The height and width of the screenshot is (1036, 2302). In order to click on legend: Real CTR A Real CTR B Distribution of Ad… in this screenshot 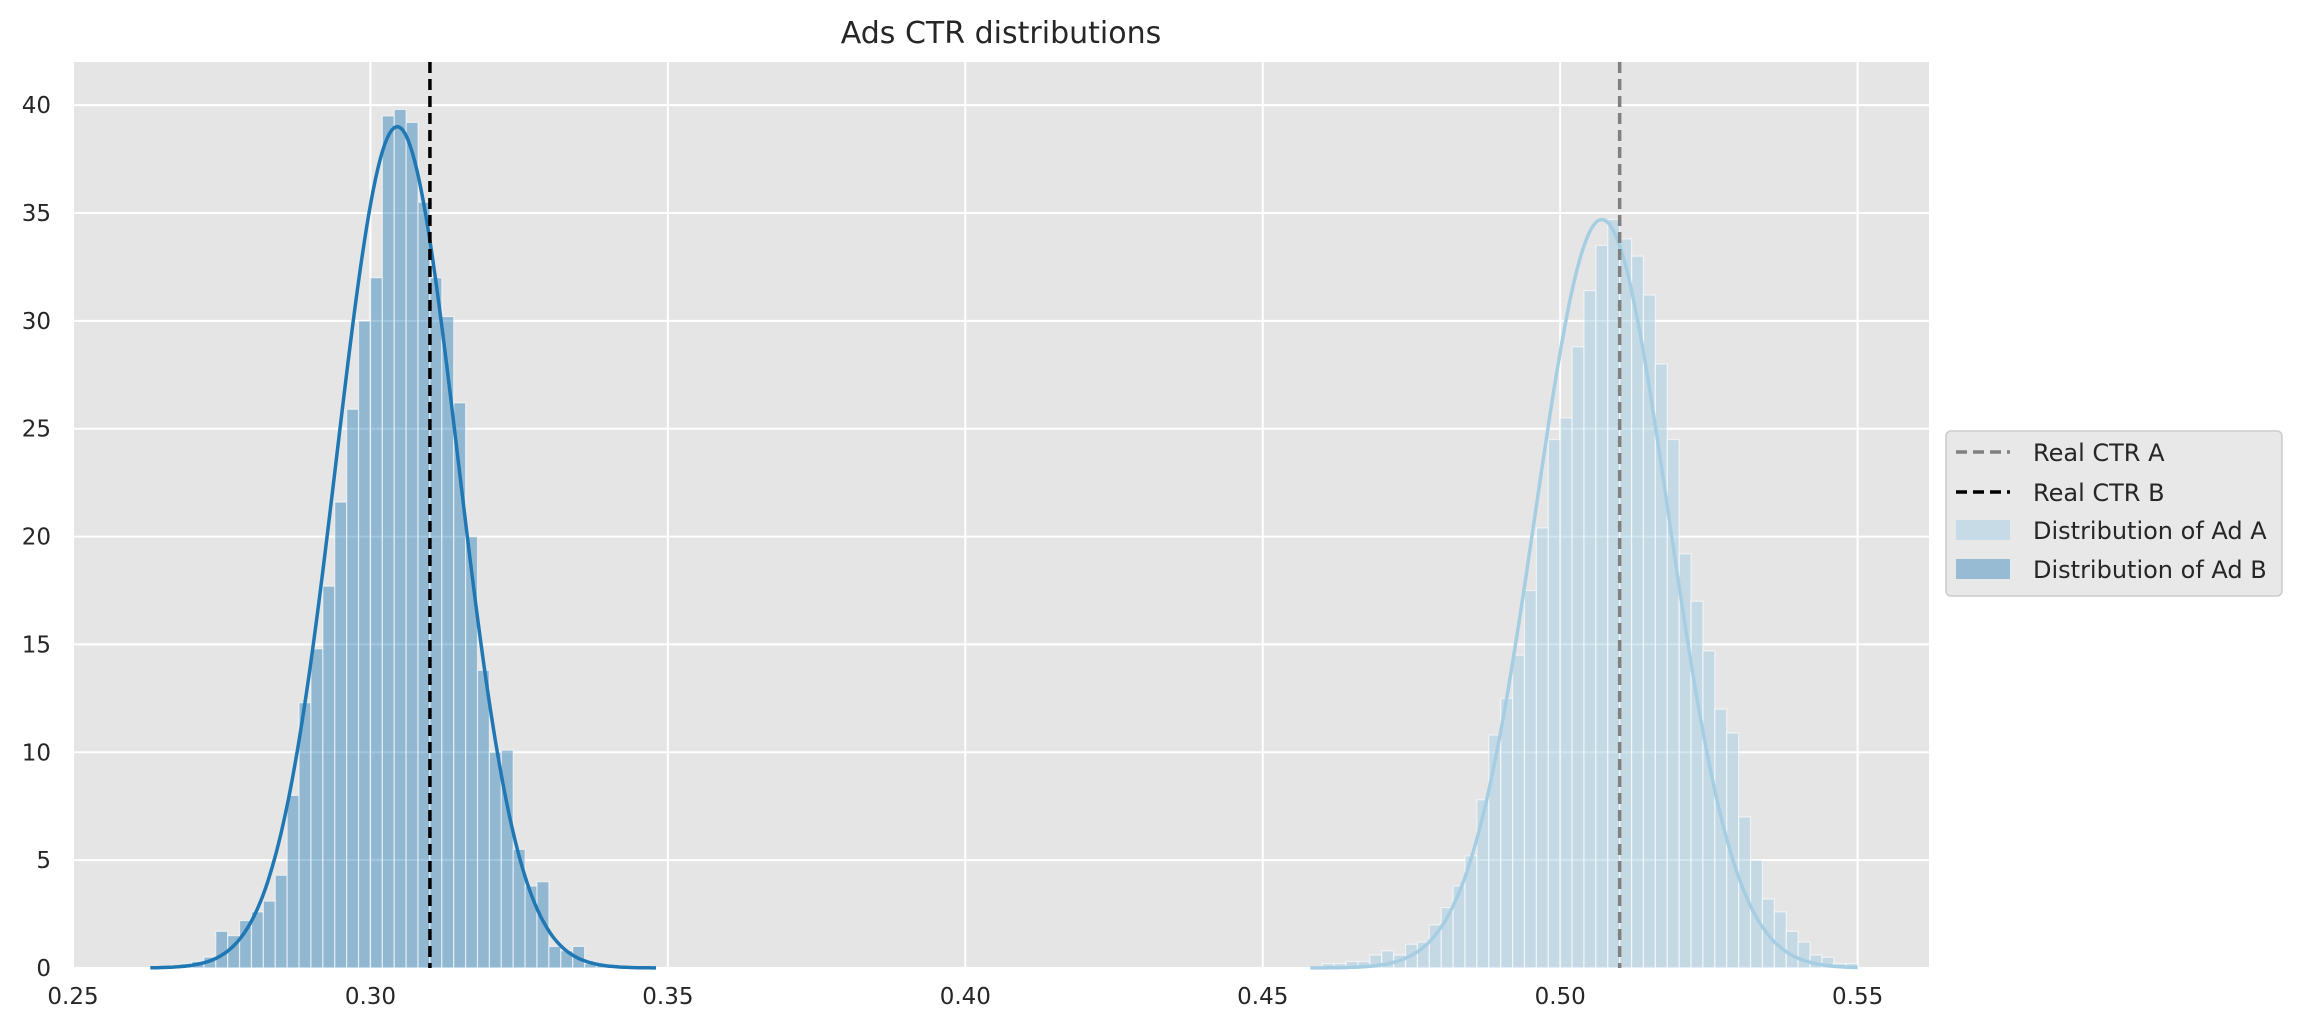, I will do `click(2114, 513)`.